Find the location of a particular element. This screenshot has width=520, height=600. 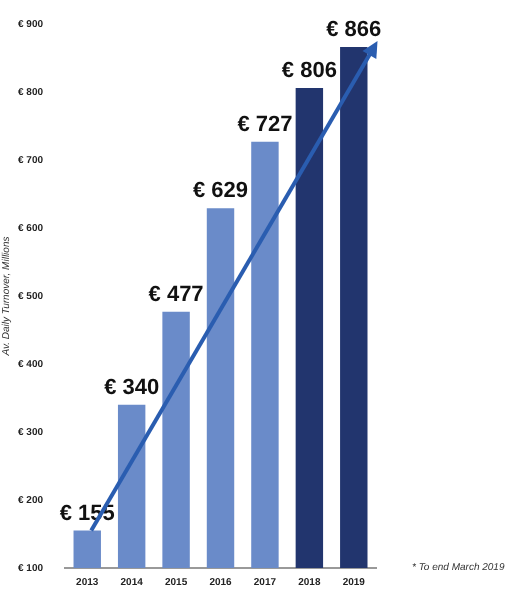

data-label: € 866 is located at coordinates (354, 30).